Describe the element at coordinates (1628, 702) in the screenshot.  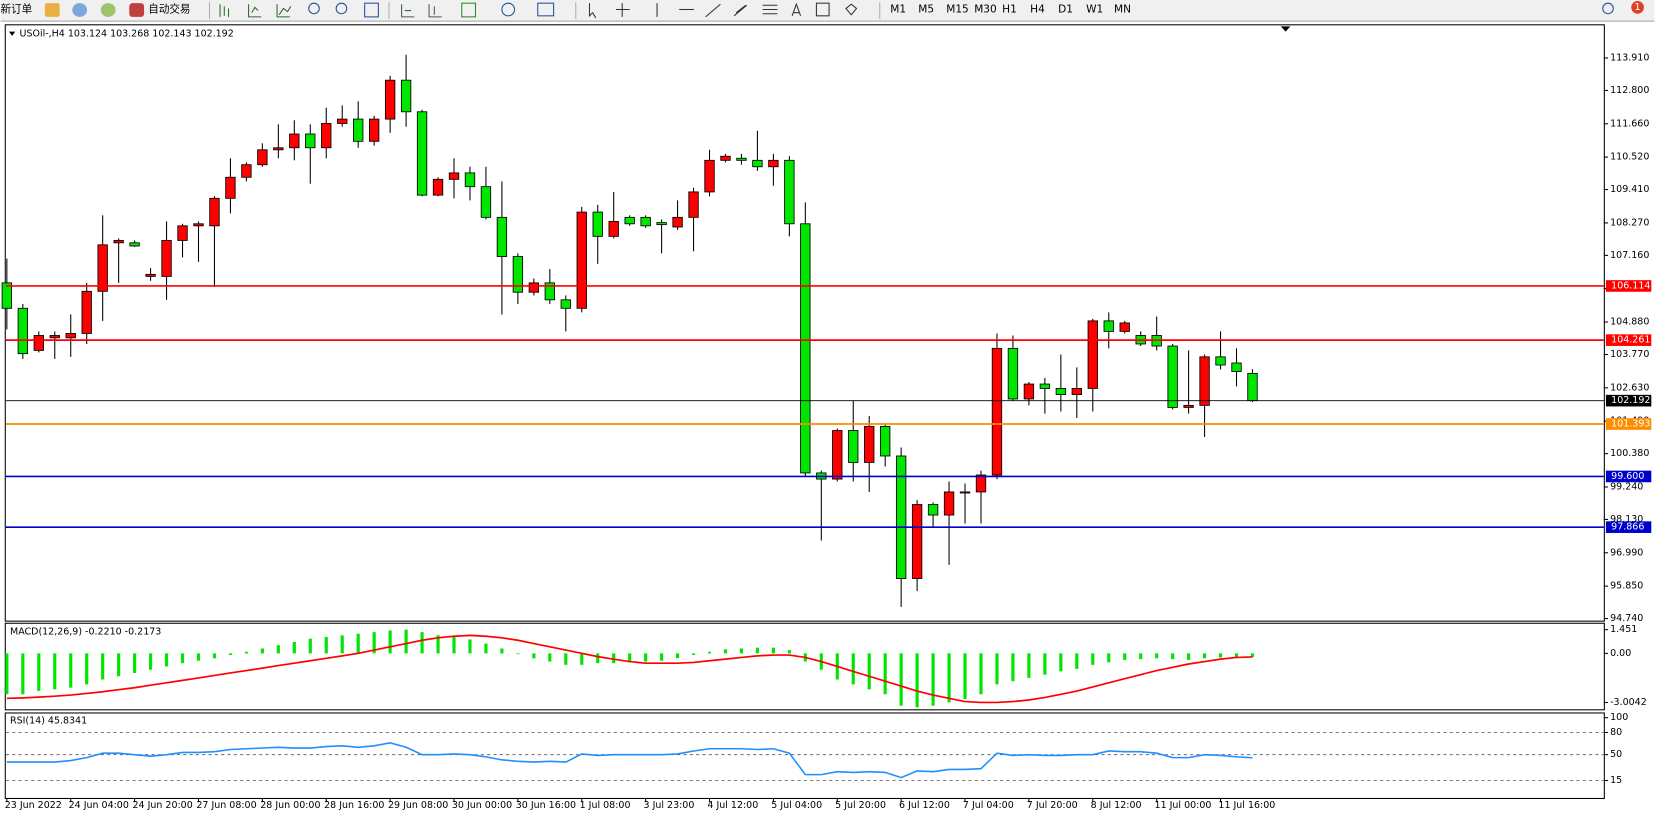
I see `y-tick-label: -3.0042` at that location.